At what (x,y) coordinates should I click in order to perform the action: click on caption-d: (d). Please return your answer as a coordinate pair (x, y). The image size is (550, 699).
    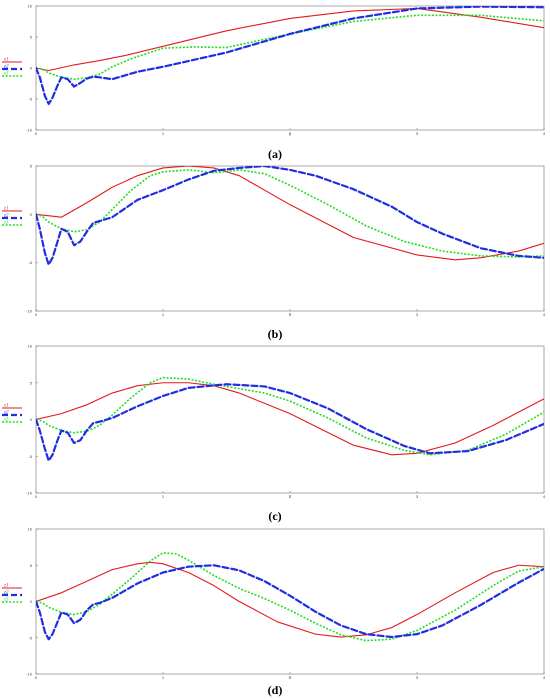
    Looking at the image, I should click on (275, 690).